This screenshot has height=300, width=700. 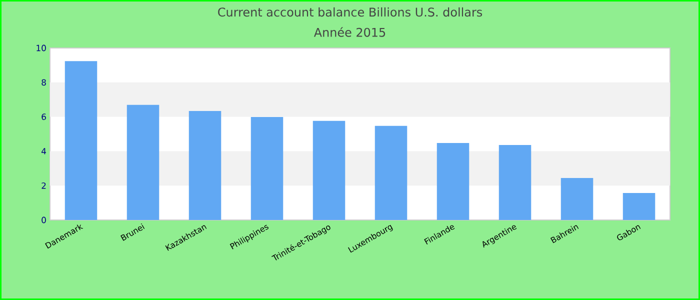 What do you see at coordinates (350, 32) in the screenshot?
I see `chart-subtitle: Année 2015` at bounding box center [350, 32].